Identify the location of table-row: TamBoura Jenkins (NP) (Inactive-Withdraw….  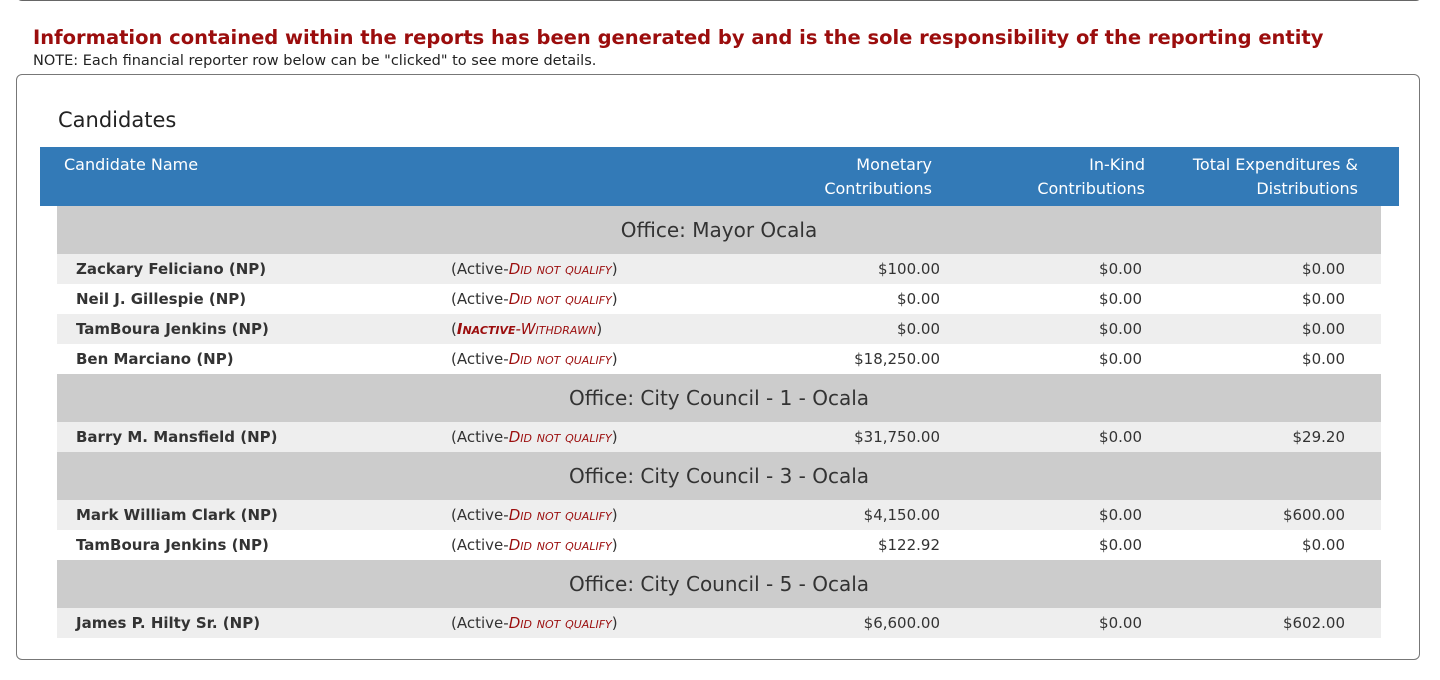
(719, 329).